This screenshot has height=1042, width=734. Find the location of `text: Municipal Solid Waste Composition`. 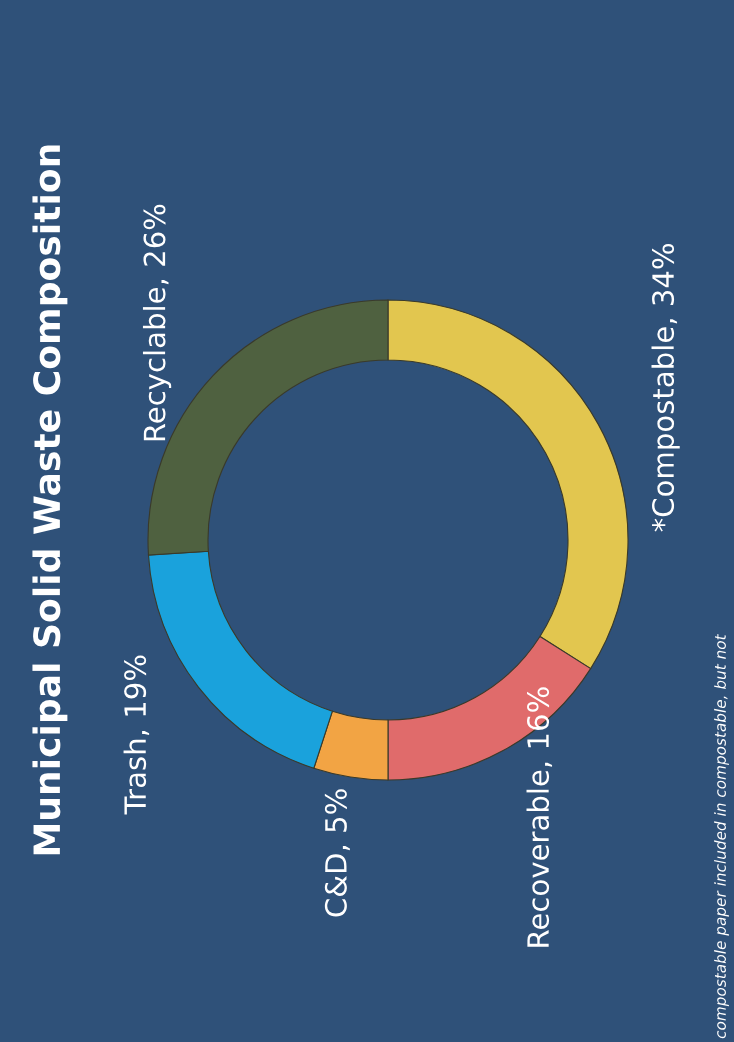

text: Municipal Solid Waste Composition is located at coordinates (50, 500).